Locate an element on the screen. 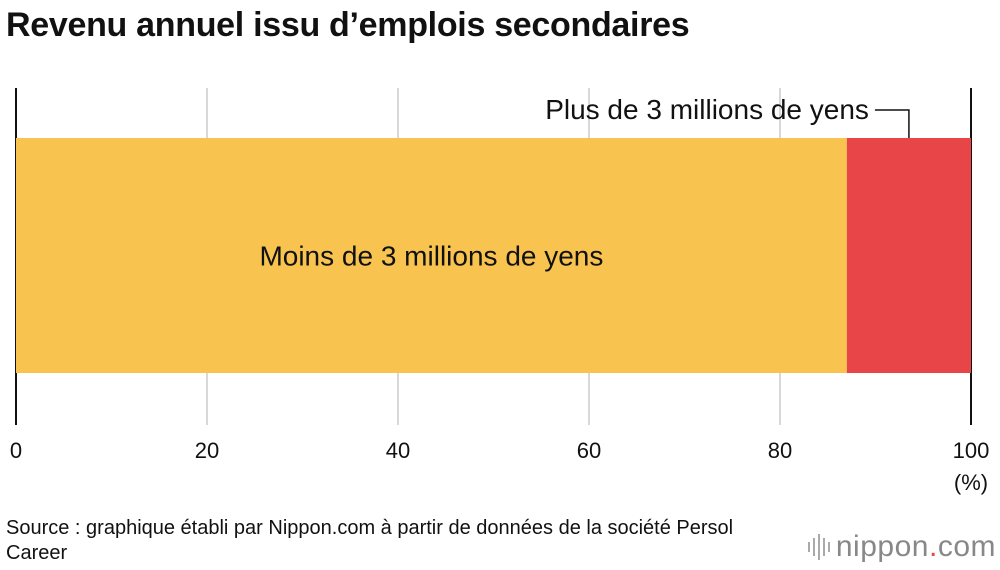  x-axis: 0 20 40 60 80 100 (%) is located at coordinates (499, 466).